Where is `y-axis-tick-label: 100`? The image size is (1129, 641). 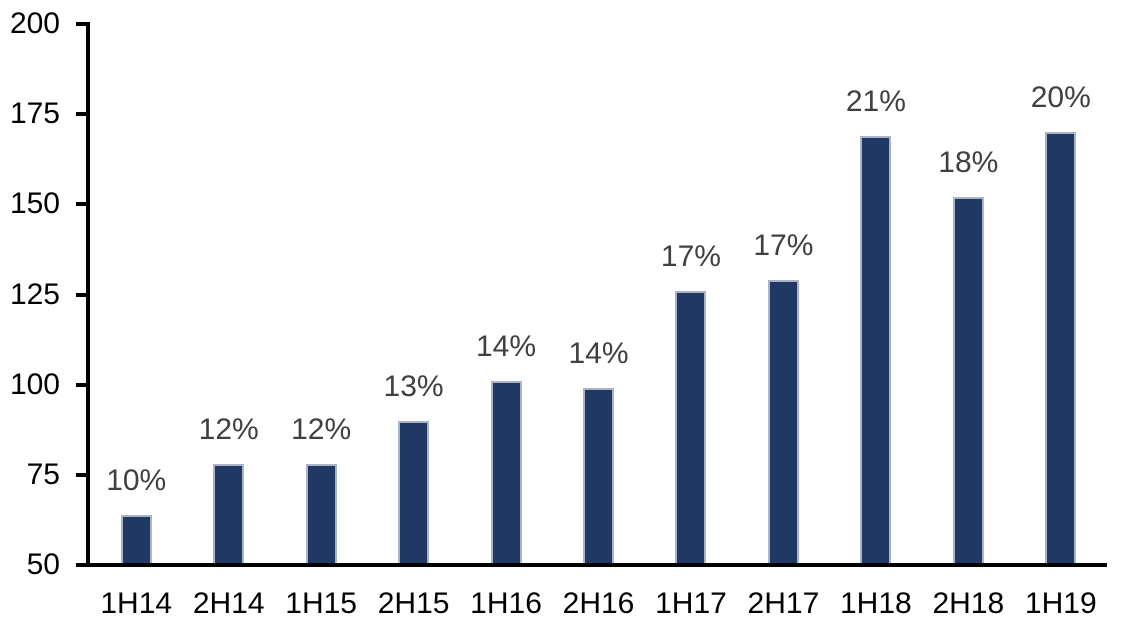 y-axis-tick-label: 100 is located at coordinates (34, 384).